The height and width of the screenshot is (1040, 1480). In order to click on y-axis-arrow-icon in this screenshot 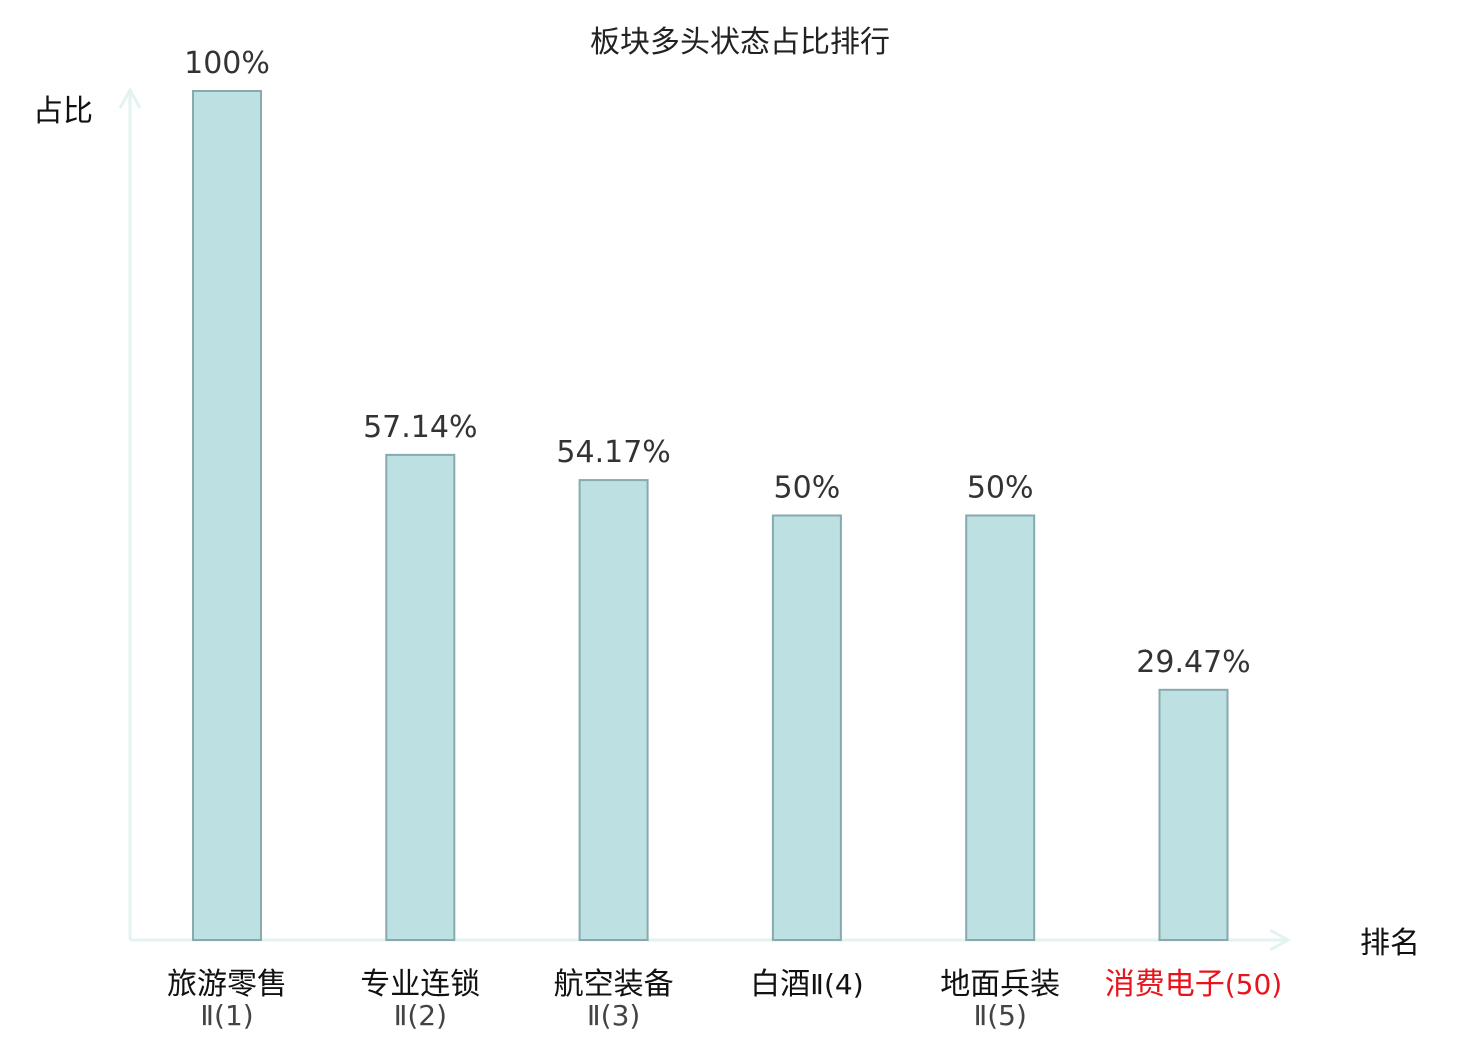, I will do `click(130, 97)`.